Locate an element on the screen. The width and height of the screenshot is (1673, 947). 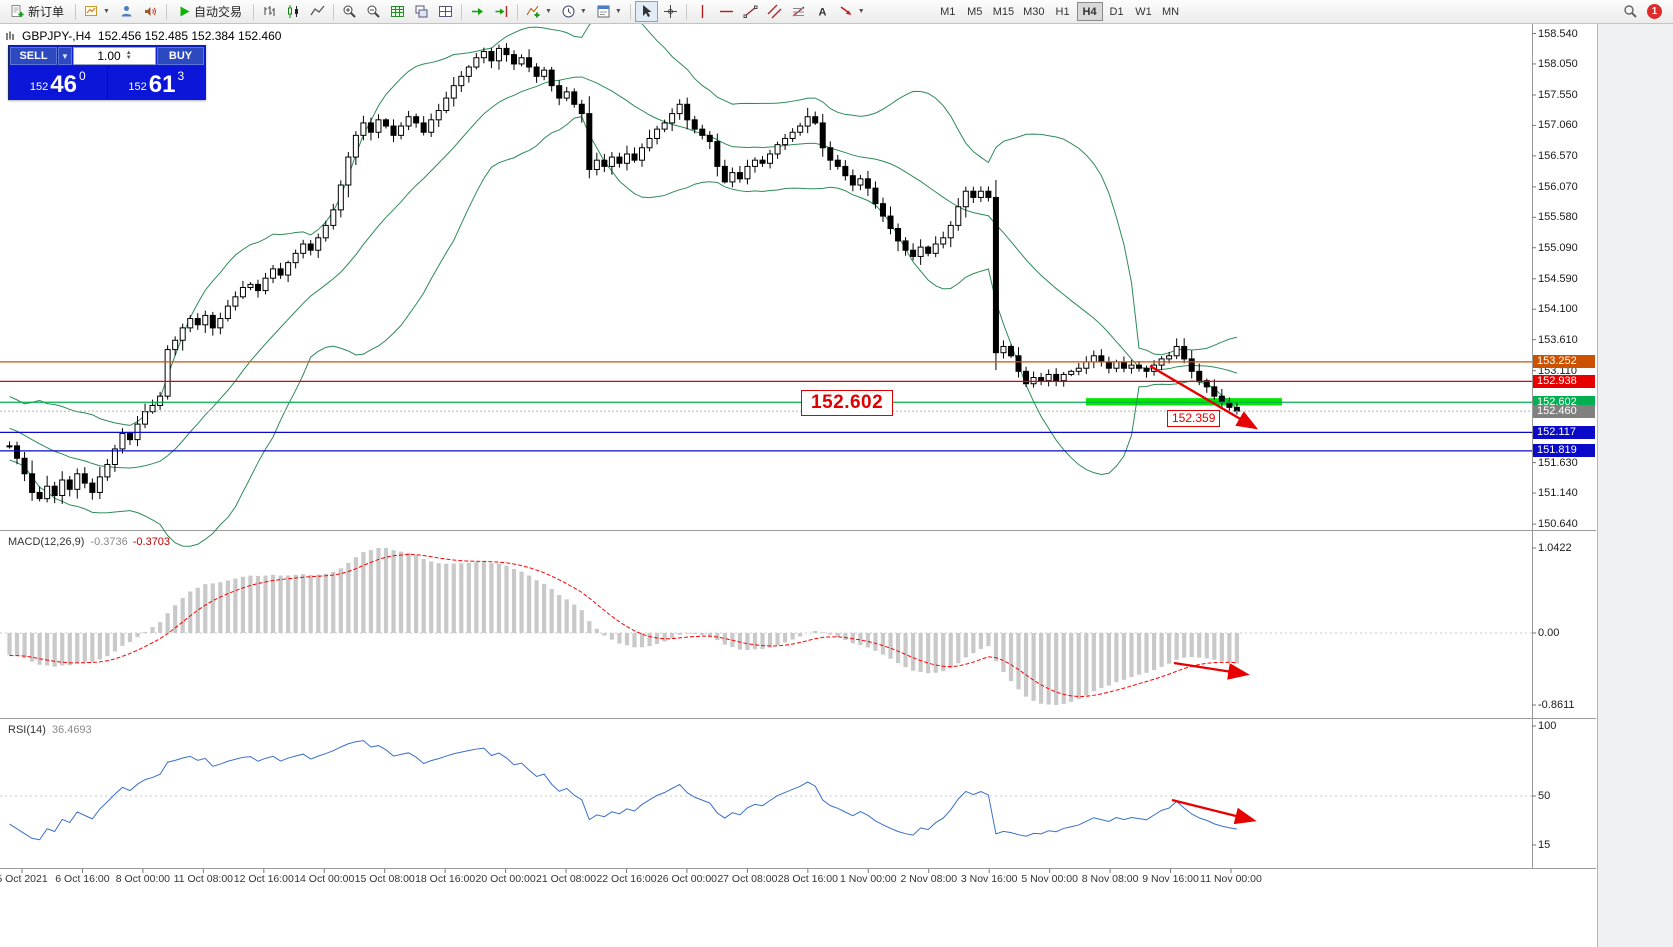
indicators-button: ▼ is located at coordinates (539, 11).